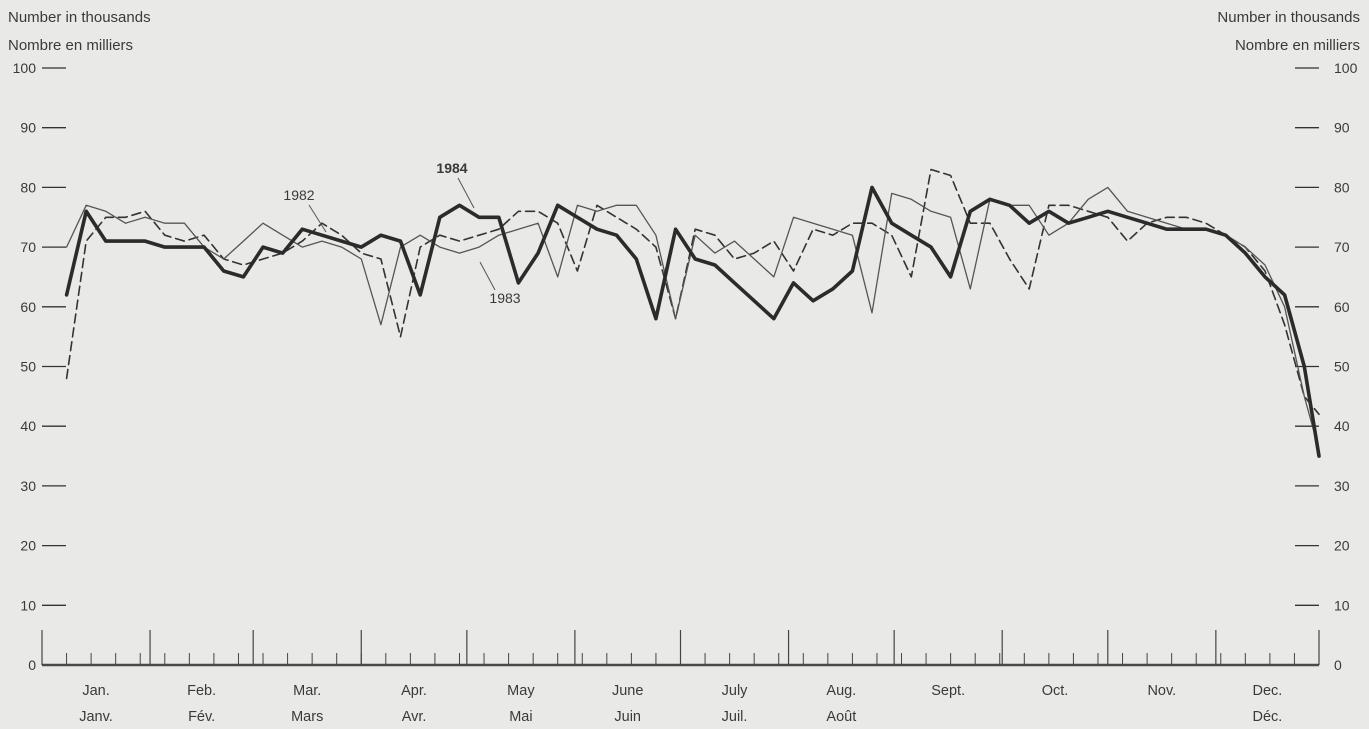 The height and width of the screenshot is (729, 1369). I want to click on annotation-1984-leader, so click(466, 193).